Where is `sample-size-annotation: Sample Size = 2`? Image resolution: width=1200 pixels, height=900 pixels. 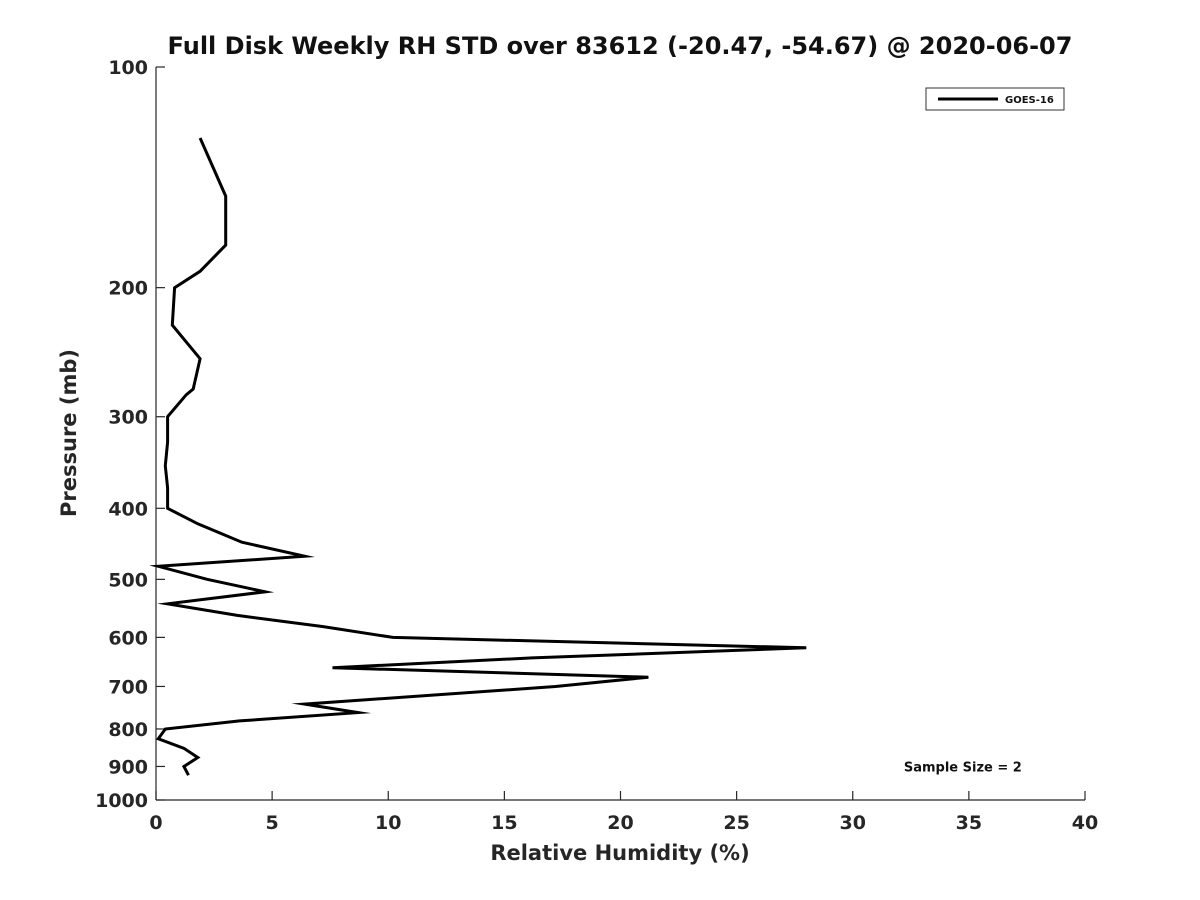
sample-size-annotation: Sample Size = 2 is located at coordinates (963, 767).